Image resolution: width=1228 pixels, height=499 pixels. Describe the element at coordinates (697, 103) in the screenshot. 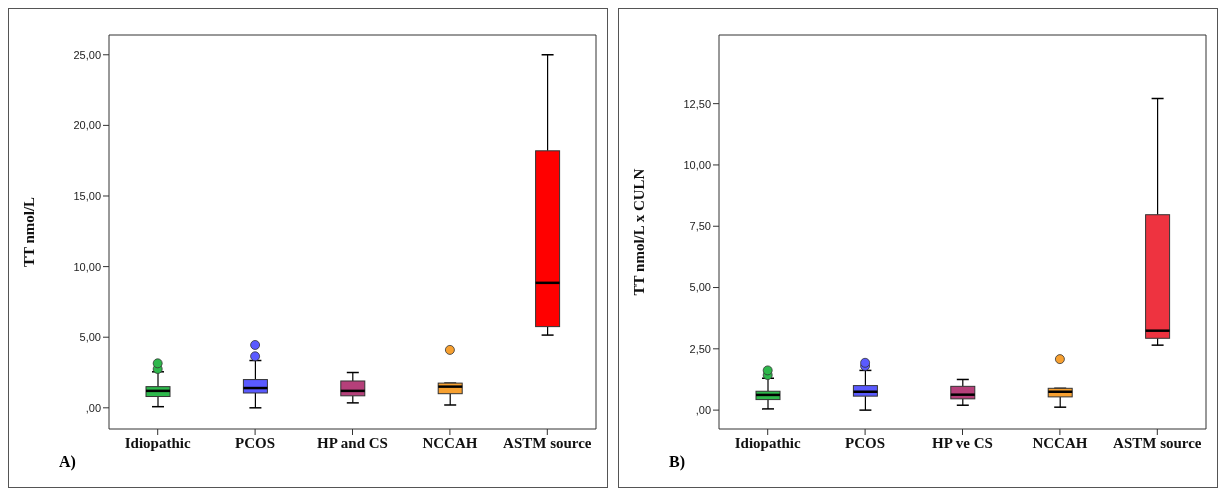

I see `y-tick-label: 12,50` at that location.